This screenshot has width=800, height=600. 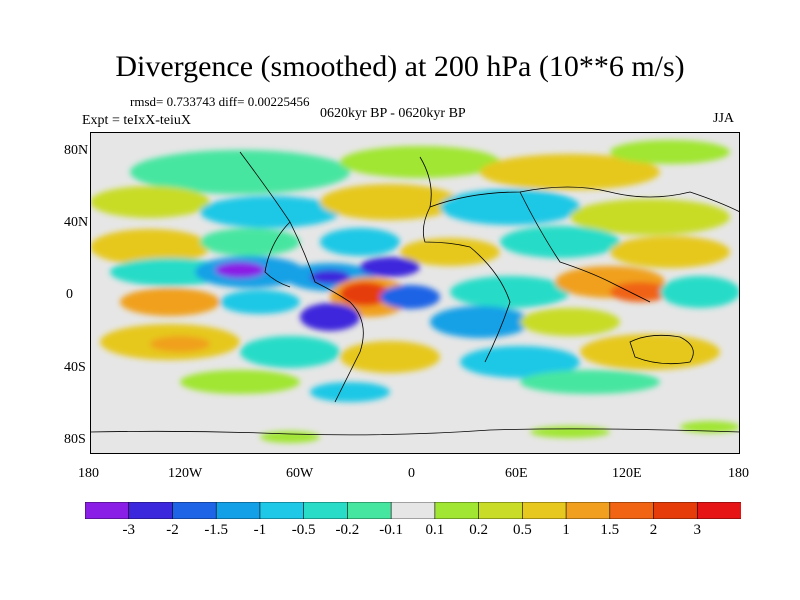 I want to click on colorbar-label: -1.5, so click(x=216, y=530).